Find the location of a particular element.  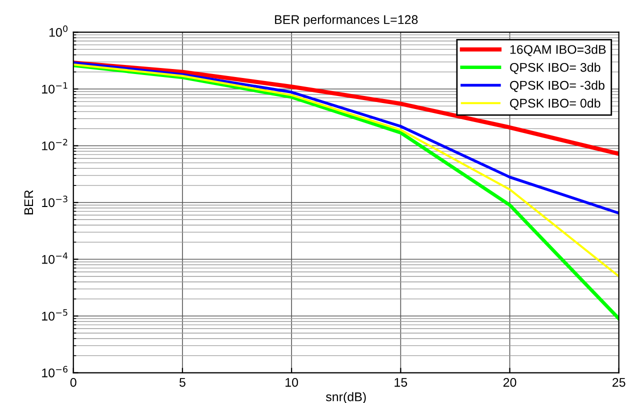

y-tick-label: 10$^{−1}$ is located at coordinates (55, 88).